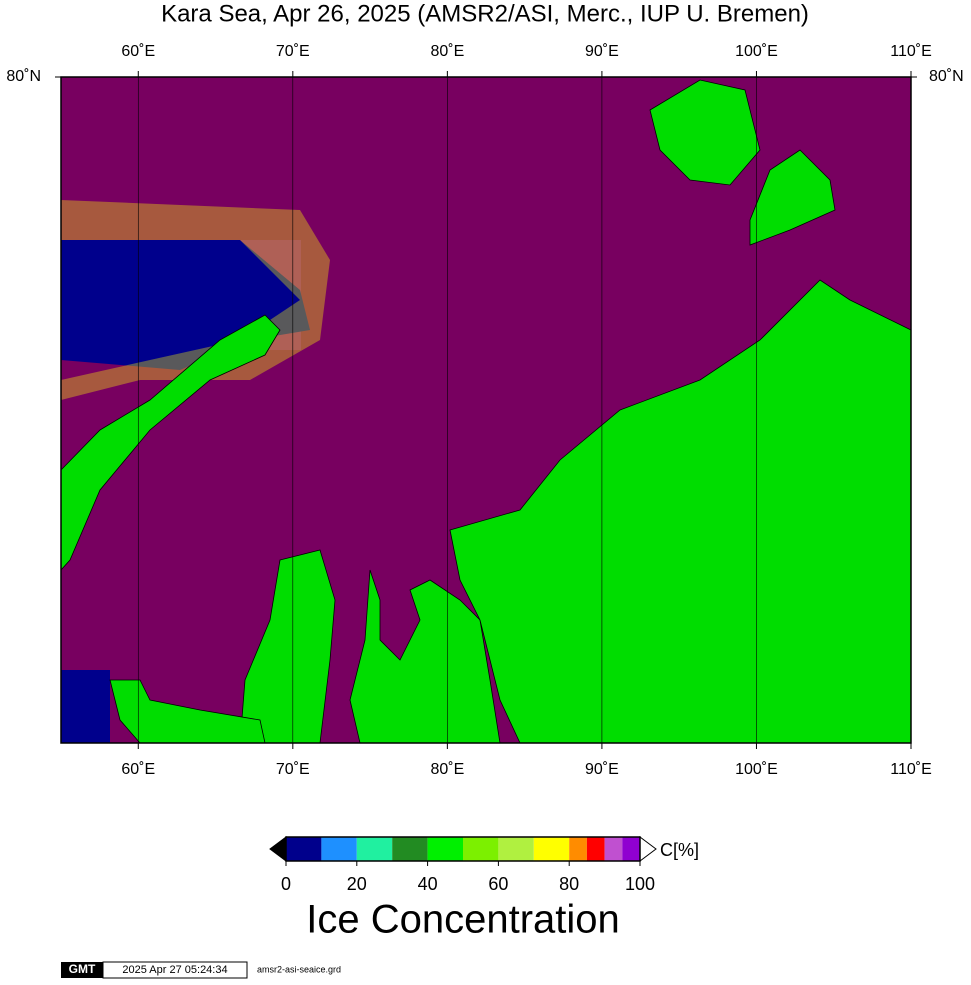 This screenshot has height=985, width=971. Describe the element at coordinates (293, 769) in the screenshot. I see `lon-label-bottom: 70˚E` at that location.